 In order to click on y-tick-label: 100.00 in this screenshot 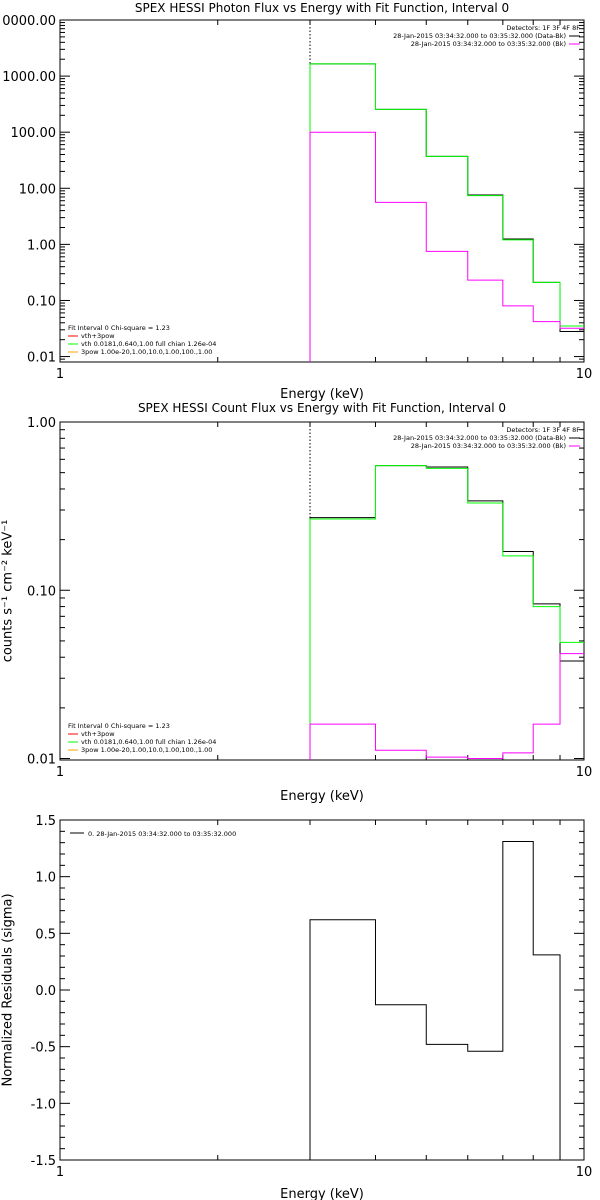, I will do `click(34, 133)`.